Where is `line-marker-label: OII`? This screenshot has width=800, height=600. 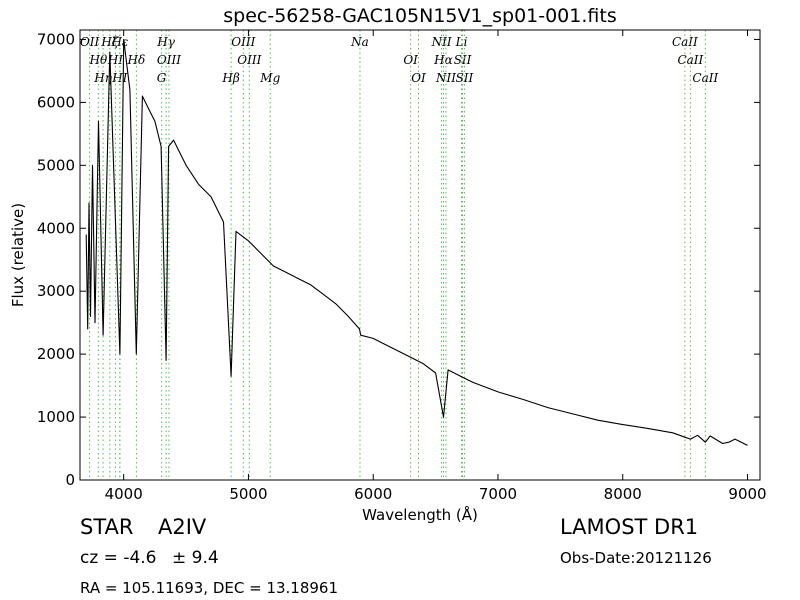
line-marker-label: OII is located at coordinates (90, 42).